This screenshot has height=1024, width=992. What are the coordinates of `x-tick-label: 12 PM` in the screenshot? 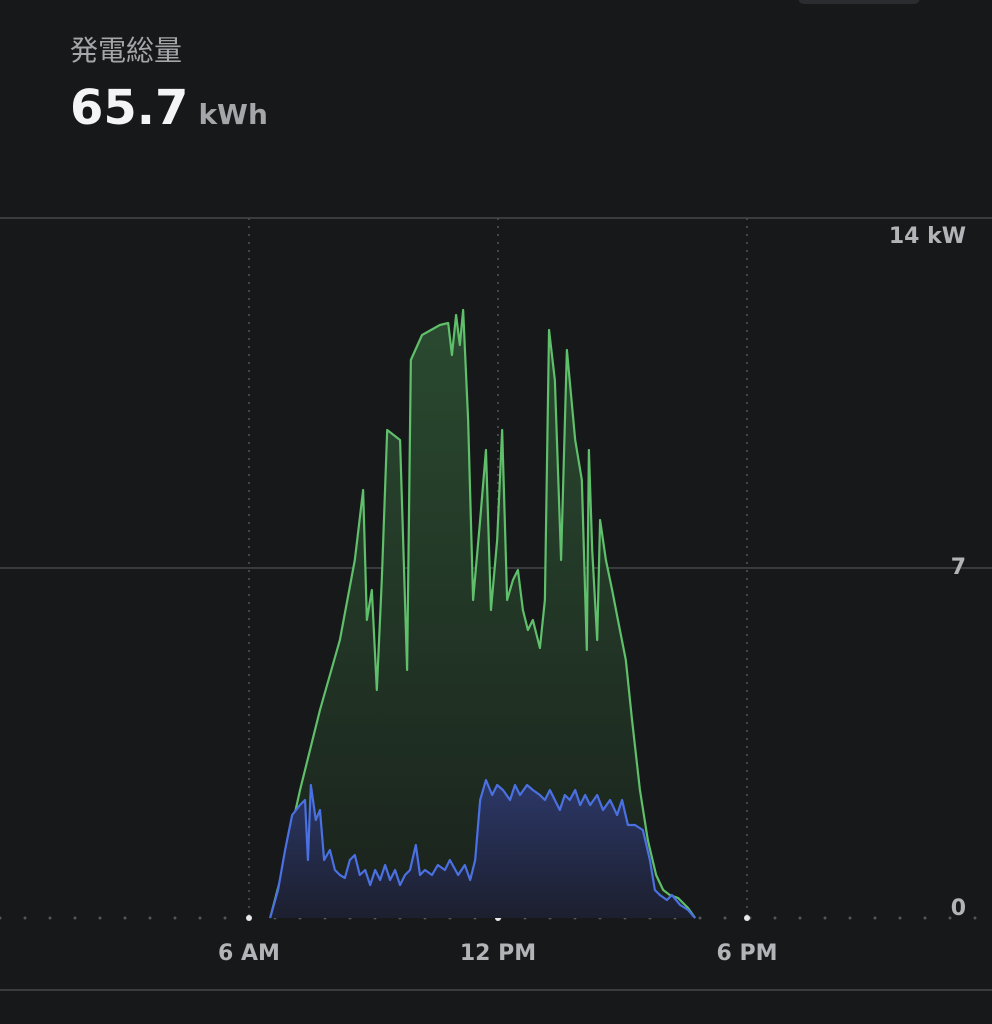 It's located at (498, 953).